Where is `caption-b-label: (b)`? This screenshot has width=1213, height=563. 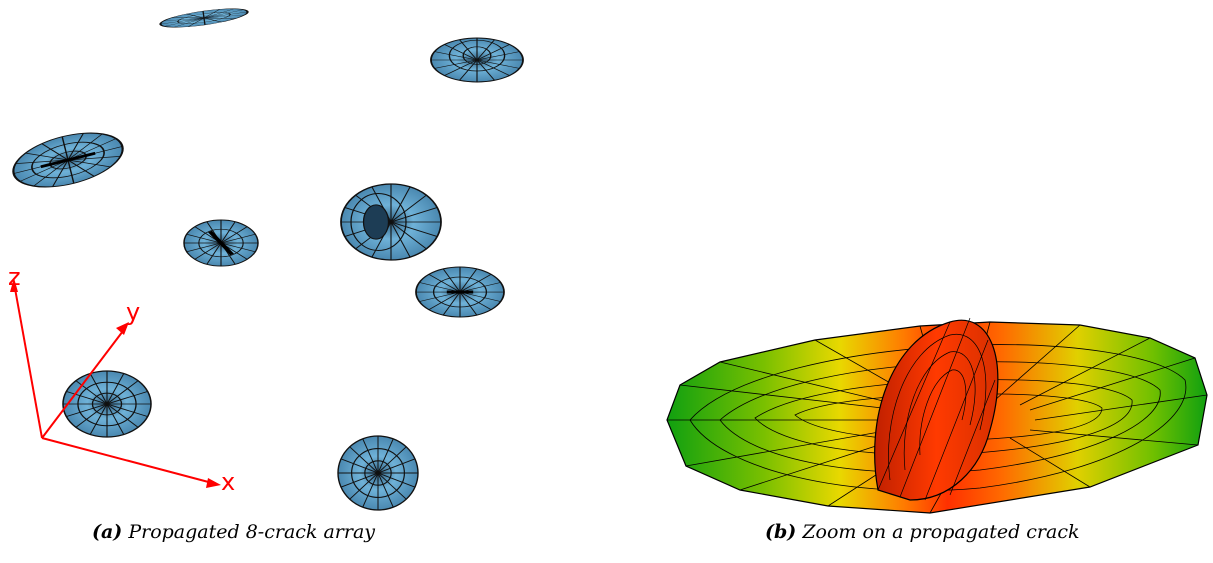 caption-b-label: (b) is located at coordinates (781, 532).